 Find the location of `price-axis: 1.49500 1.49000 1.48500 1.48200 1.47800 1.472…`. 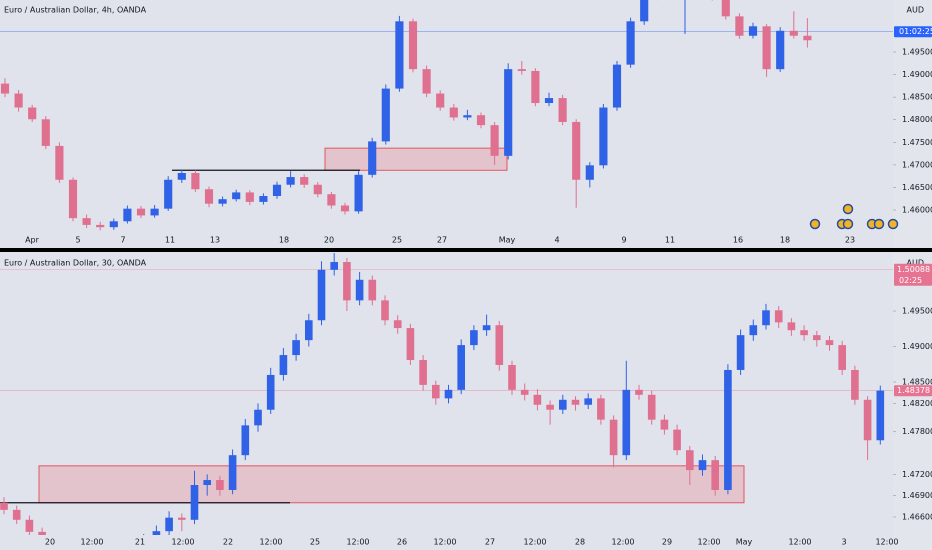

price-axis: 1.49500 1.49000 1.48500 1.48200 1.47800 1.472… is located at coordinates (912, 390).